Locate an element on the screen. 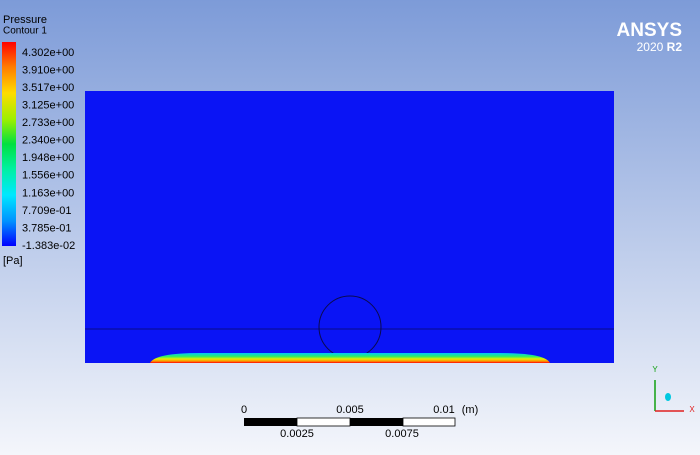  triad-label: X is located at coordinates (692, 409).